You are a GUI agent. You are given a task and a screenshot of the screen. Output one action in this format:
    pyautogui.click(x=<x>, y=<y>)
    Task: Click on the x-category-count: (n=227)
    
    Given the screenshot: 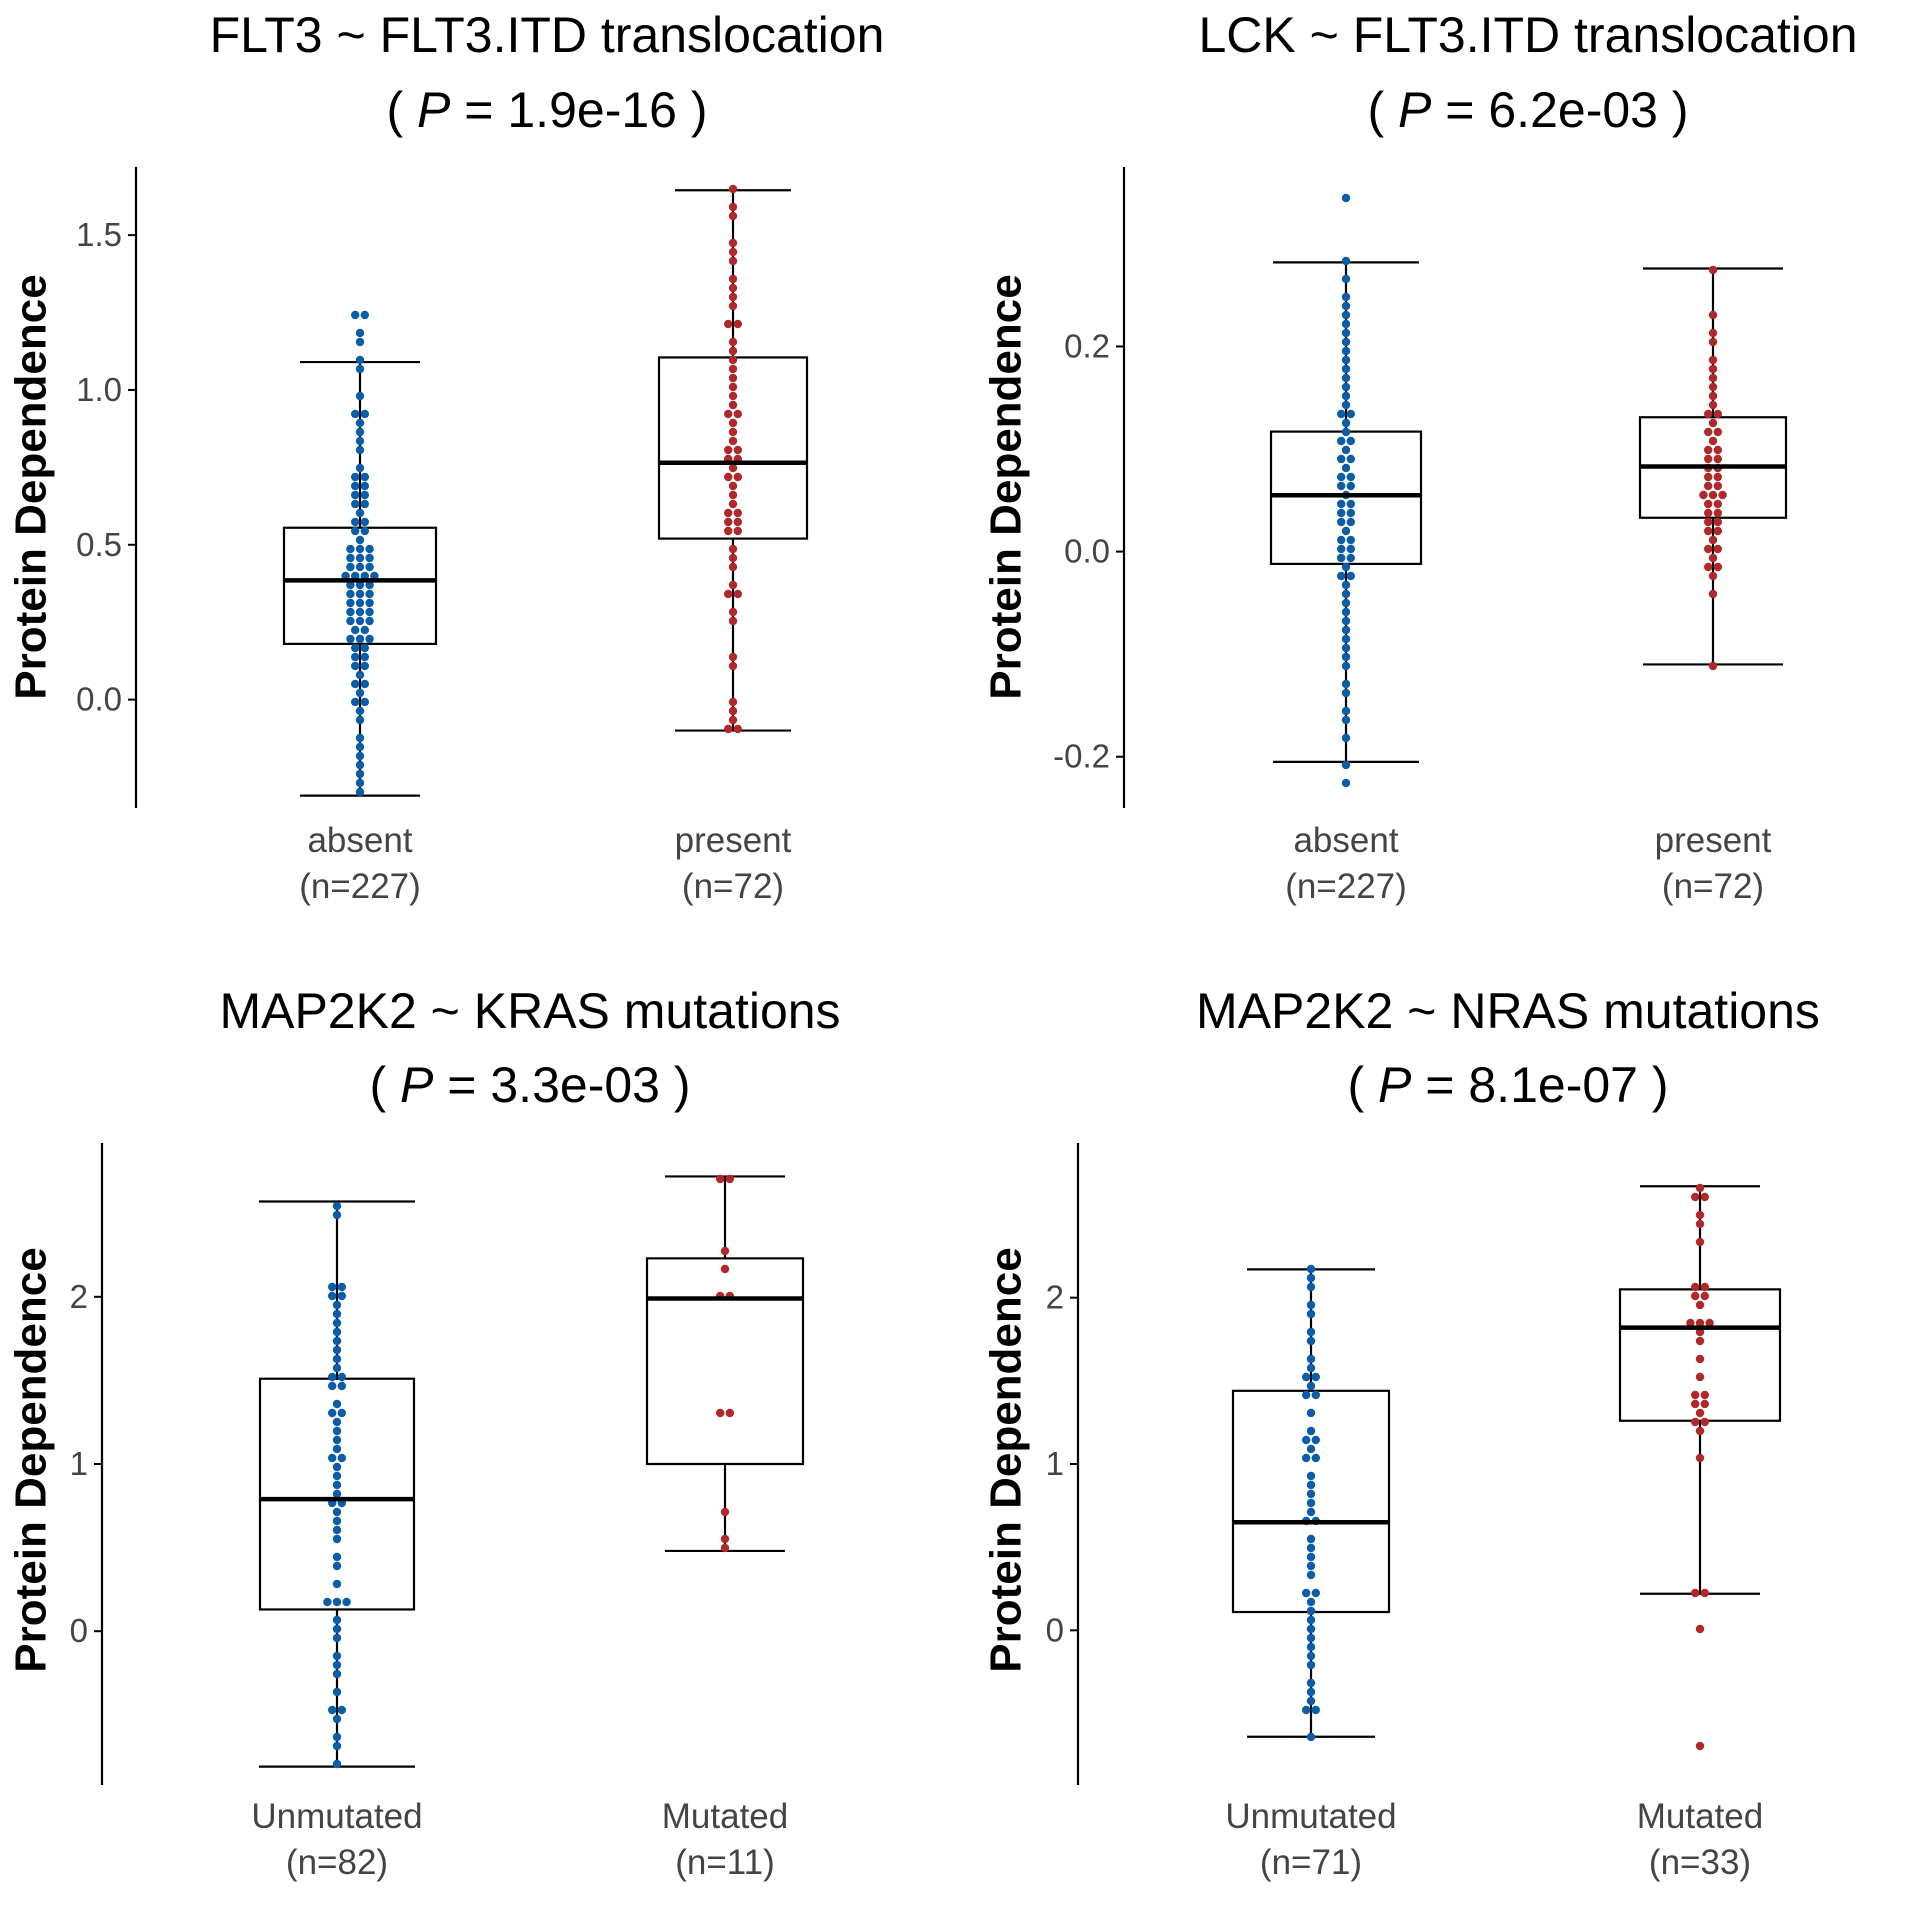 What is the action you would take?
    pyautogui.click(x=1346, y=886)
    